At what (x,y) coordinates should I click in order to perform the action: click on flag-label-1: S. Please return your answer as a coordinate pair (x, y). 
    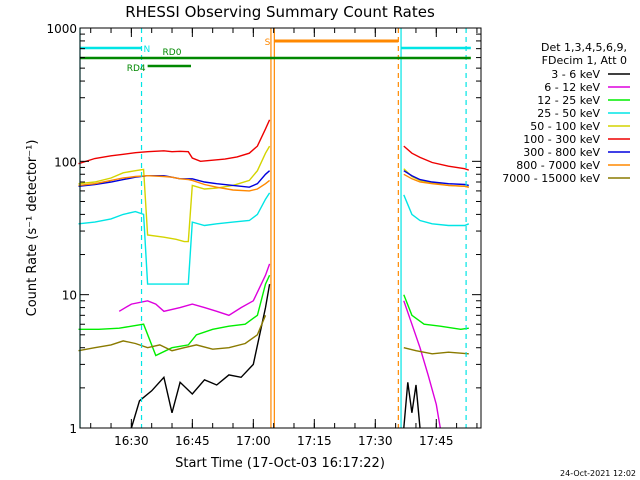
    Looking at the image, I should click on (268, 43).